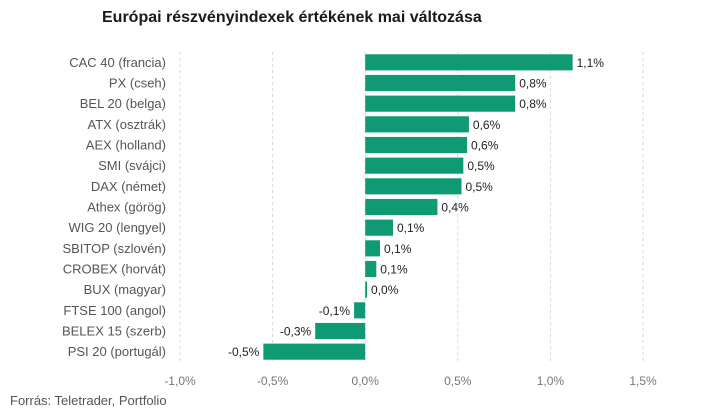 The image size is (723, 416). I want to click on value-label: -0,5%, so click(244, 352).